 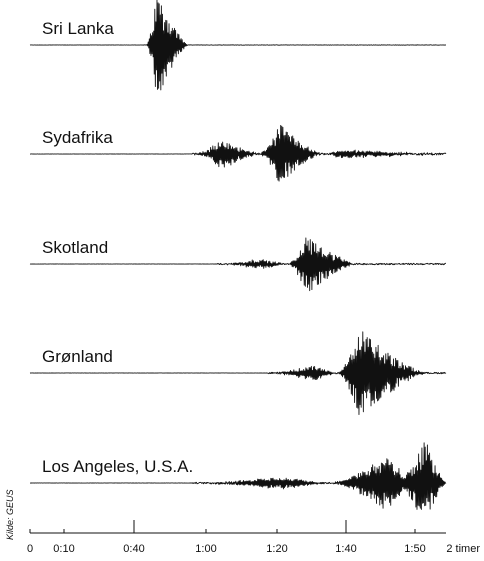 I want to click on station-label-gronland: Grønland, so click(x=77, y=356).